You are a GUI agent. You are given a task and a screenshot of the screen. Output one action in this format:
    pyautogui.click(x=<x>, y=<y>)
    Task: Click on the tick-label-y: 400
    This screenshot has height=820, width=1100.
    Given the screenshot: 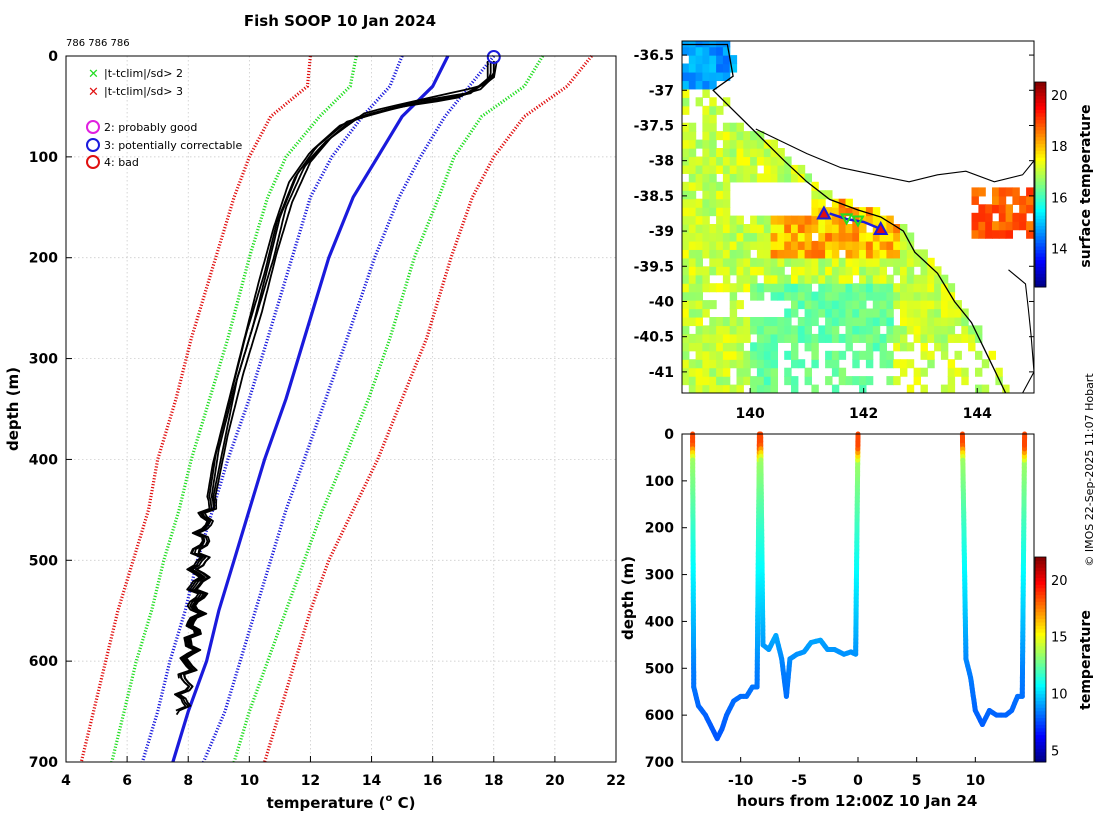 What is the action you would take?
    pyautogui.click(x=43, y=460)
    